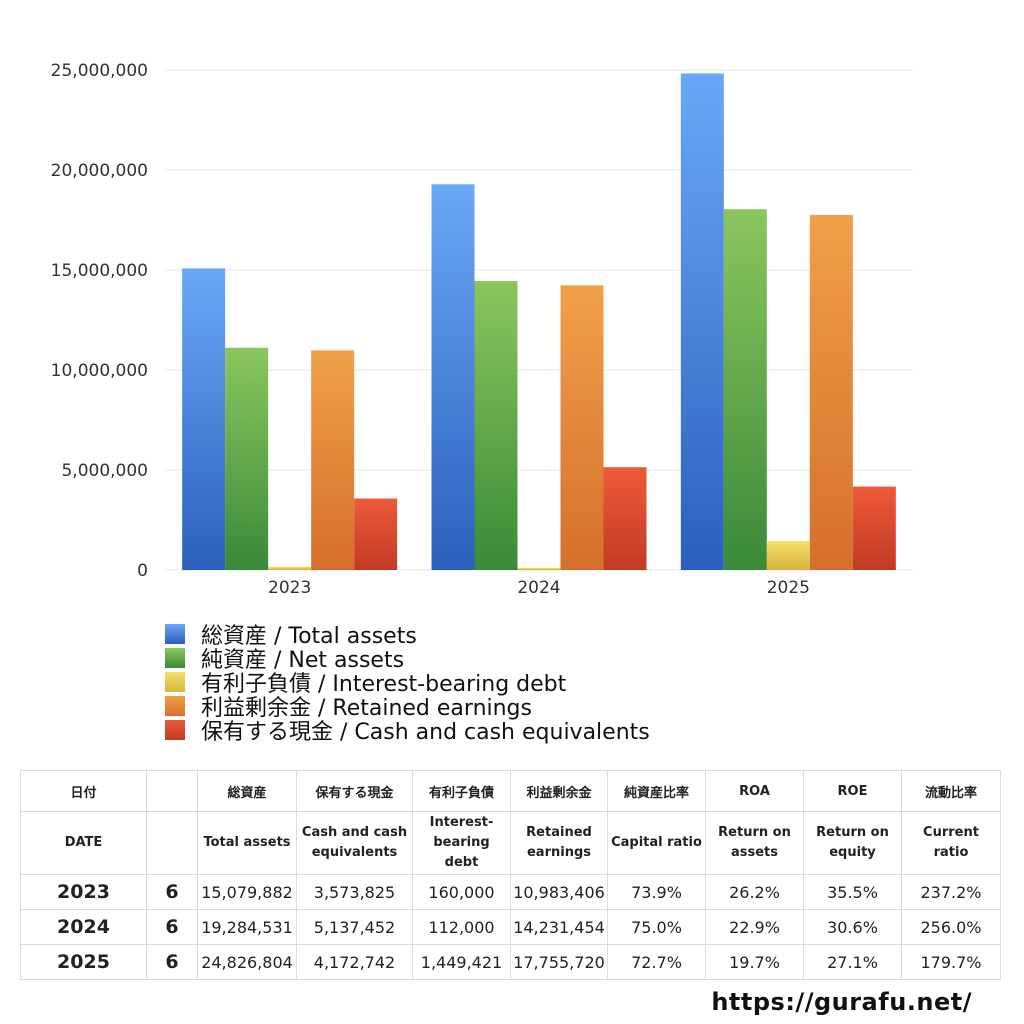  What do you see at coordinates (461, 927) in the screenshot?
I see `value-cell: 112,000` at bounding box center [461, 927].